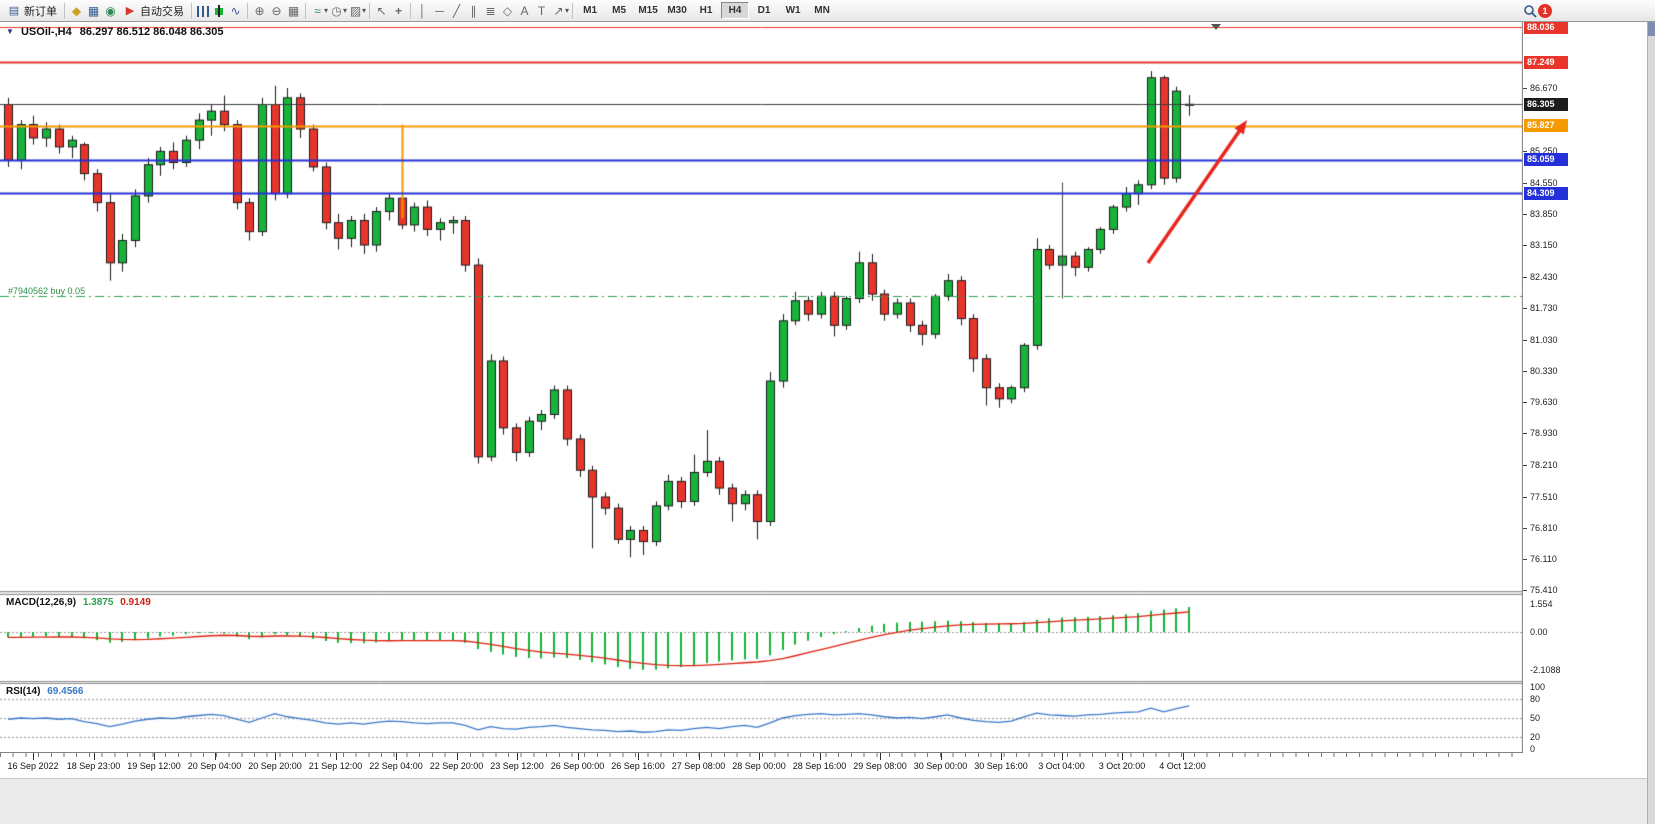  What do you see at coordinates (1544, 339) in the screenshot?
I see `price-axis-label: 81.030` at bounding box center [1544, 339].